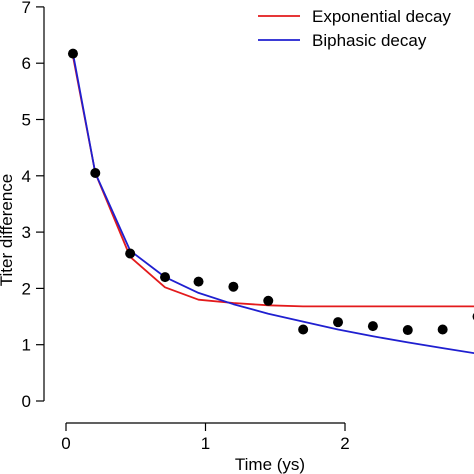  What do you see at coordinates (205, 443) in the screenshot?
I see `x-tick-label: 1` at bounding box center [205, 443].